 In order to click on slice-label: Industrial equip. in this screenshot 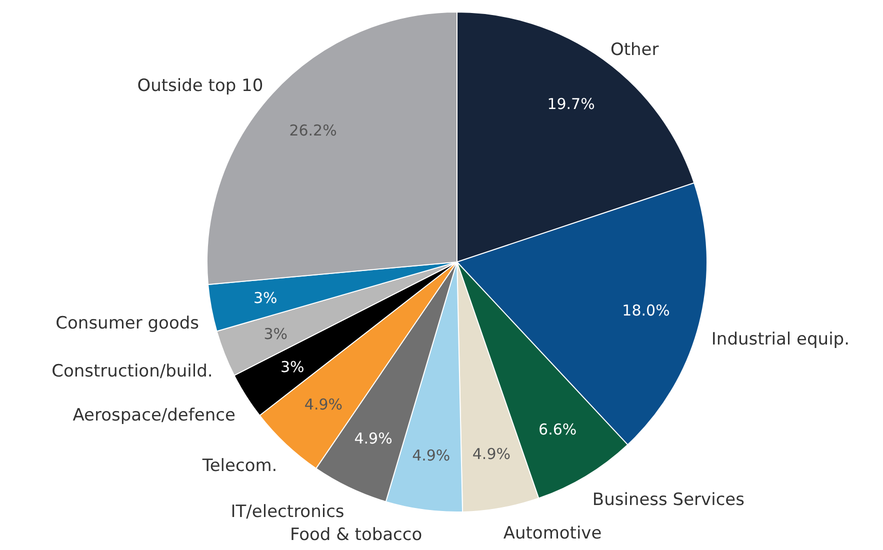, I will do `click(780, 340)`.